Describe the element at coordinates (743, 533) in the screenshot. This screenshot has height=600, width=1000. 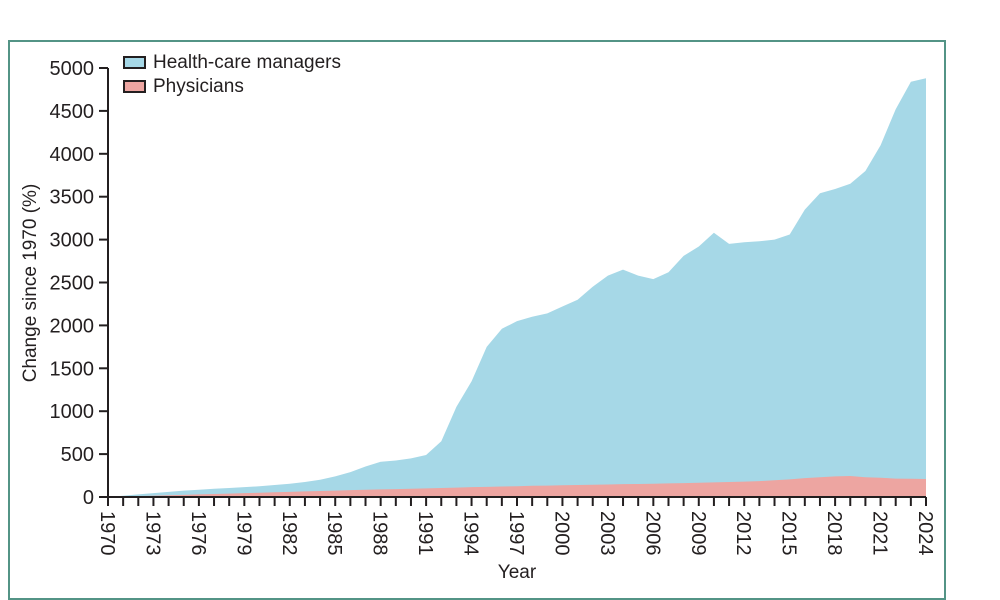
I see `x-tick-label: 2012` at that location.